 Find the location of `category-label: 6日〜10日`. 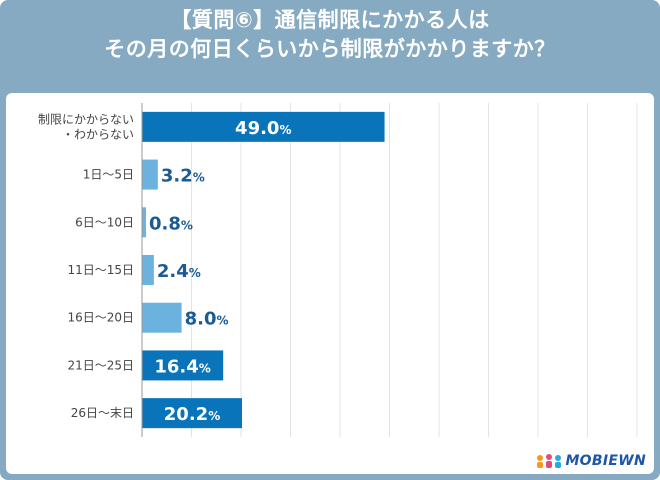

category-label: 6日〜10日 is located at coordinates (104, 222).